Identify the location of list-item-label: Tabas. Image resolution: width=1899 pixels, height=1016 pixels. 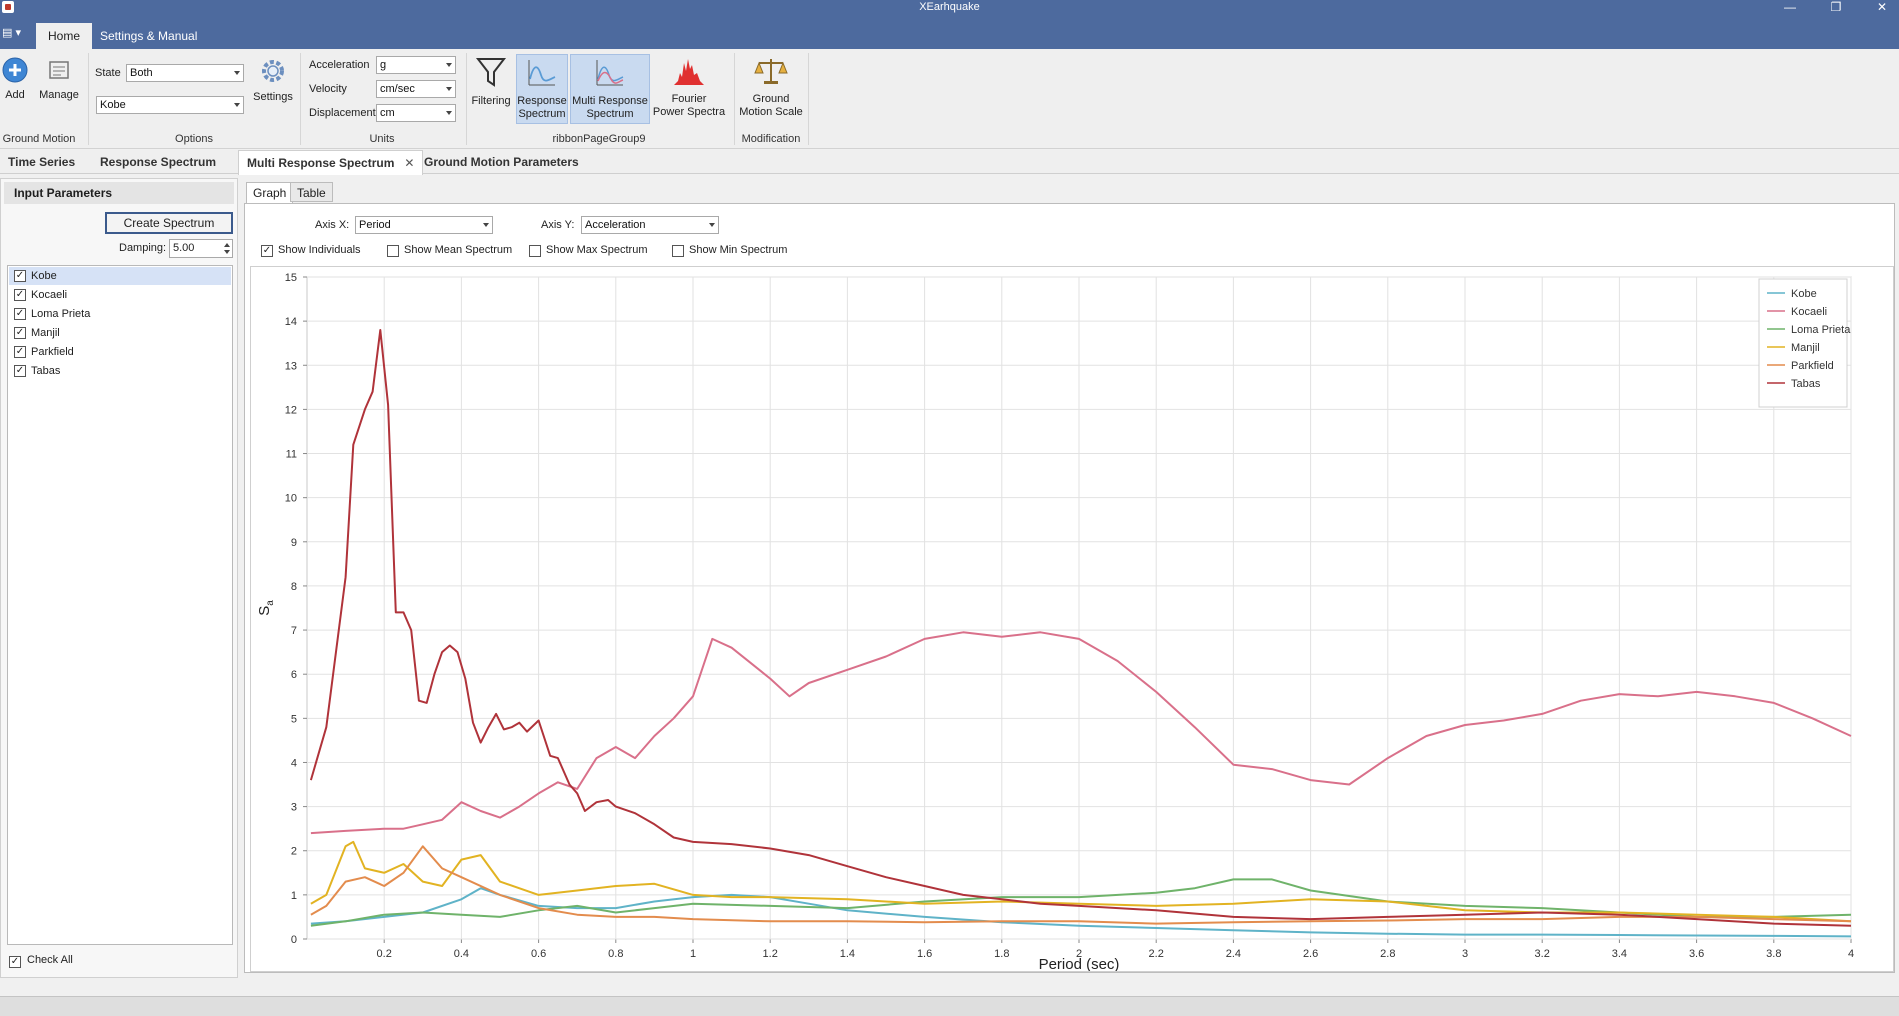
(46, 371).